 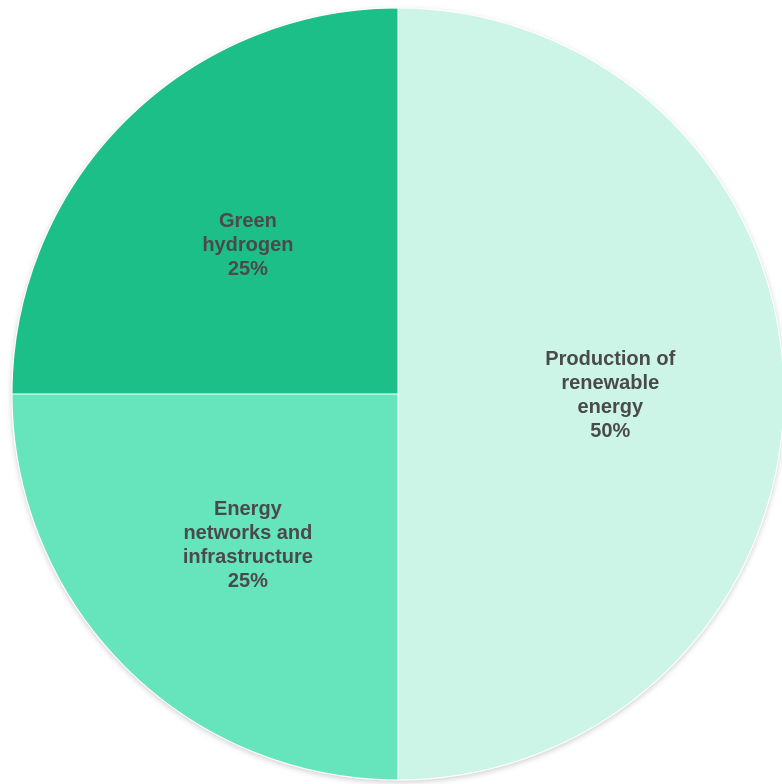 I want to click on slice-category-label: Green, so click(x=248, y=221).